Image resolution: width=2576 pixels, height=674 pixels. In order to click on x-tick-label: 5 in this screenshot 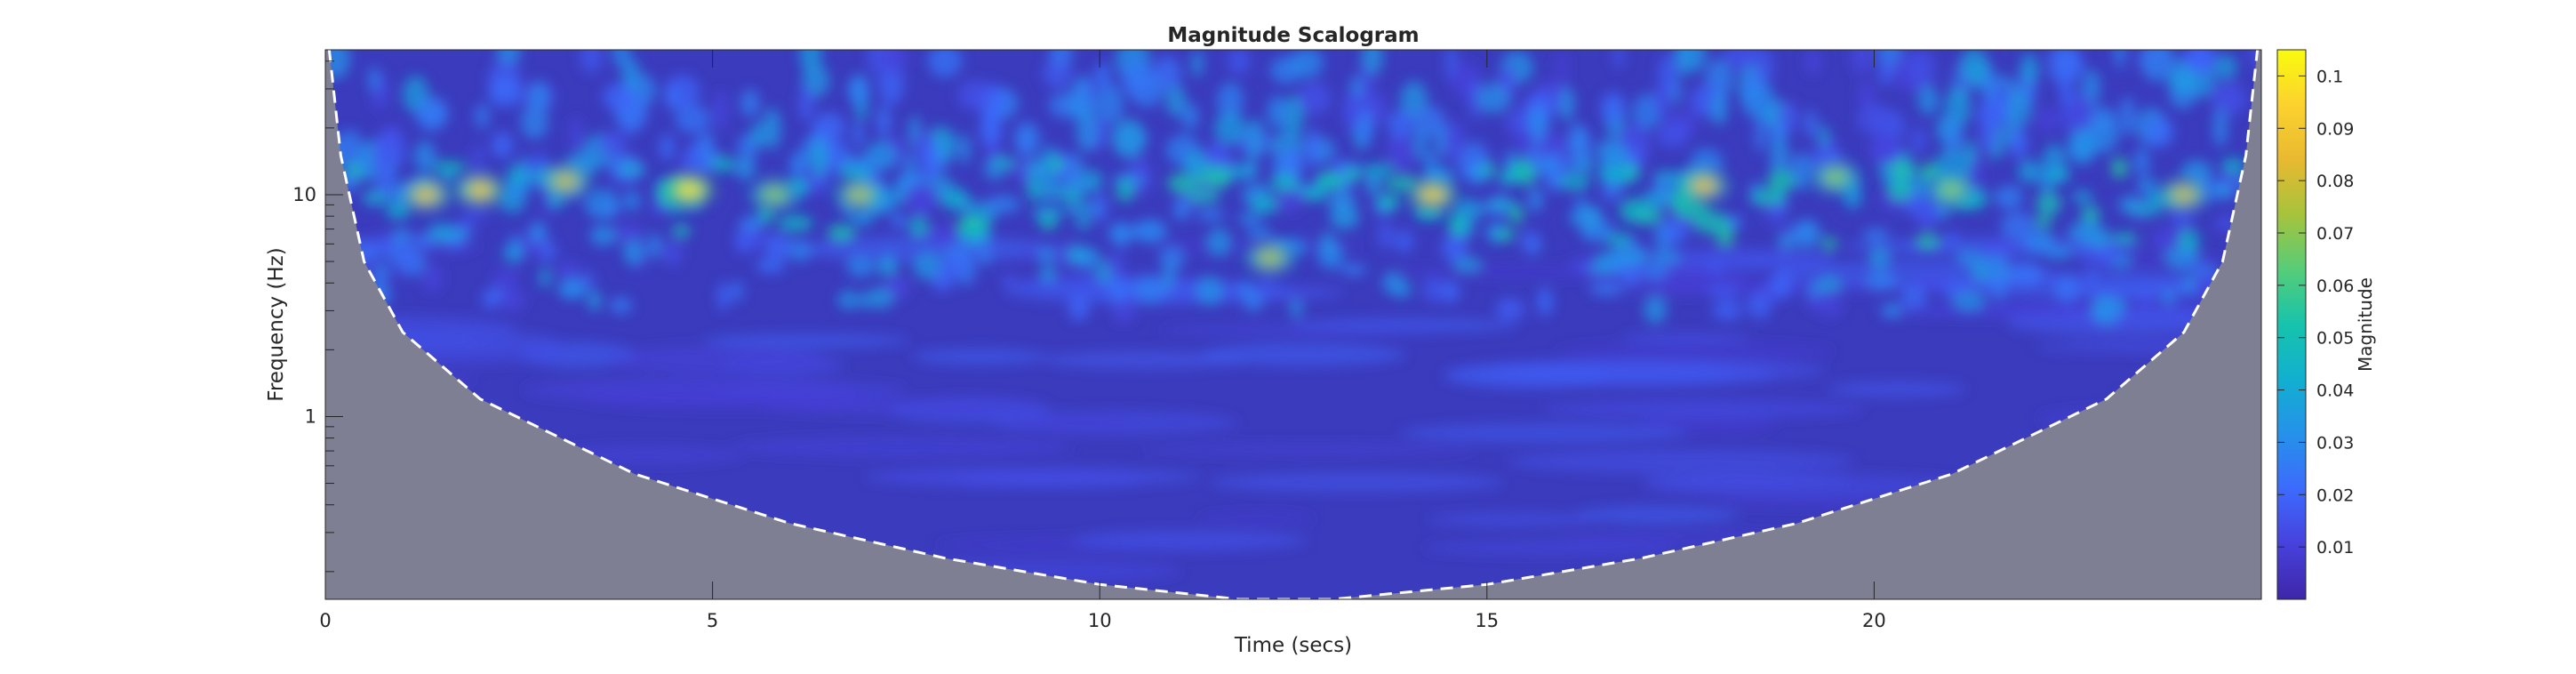, I will do `click(712, 620)`.